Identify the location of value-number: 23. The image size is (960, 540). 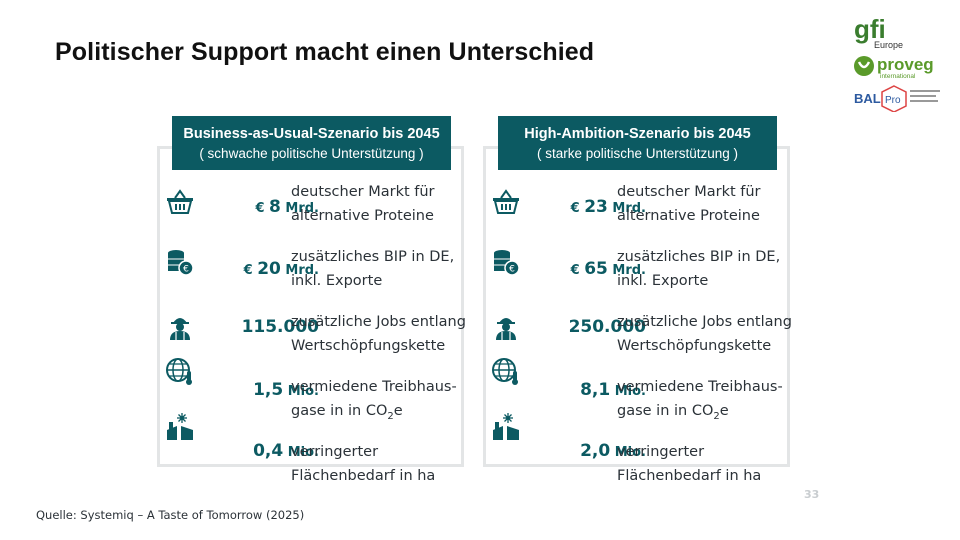
(596, 207).